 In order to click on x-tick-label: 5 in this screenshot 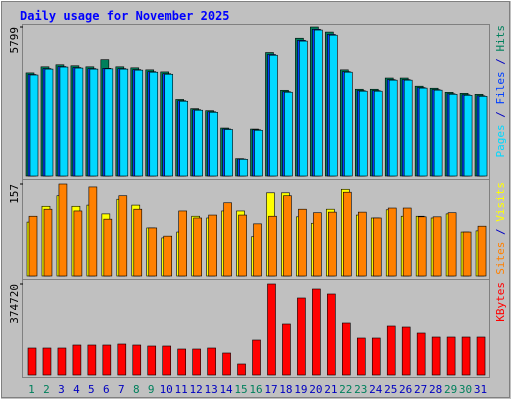, I will do `click(91, 389)`.